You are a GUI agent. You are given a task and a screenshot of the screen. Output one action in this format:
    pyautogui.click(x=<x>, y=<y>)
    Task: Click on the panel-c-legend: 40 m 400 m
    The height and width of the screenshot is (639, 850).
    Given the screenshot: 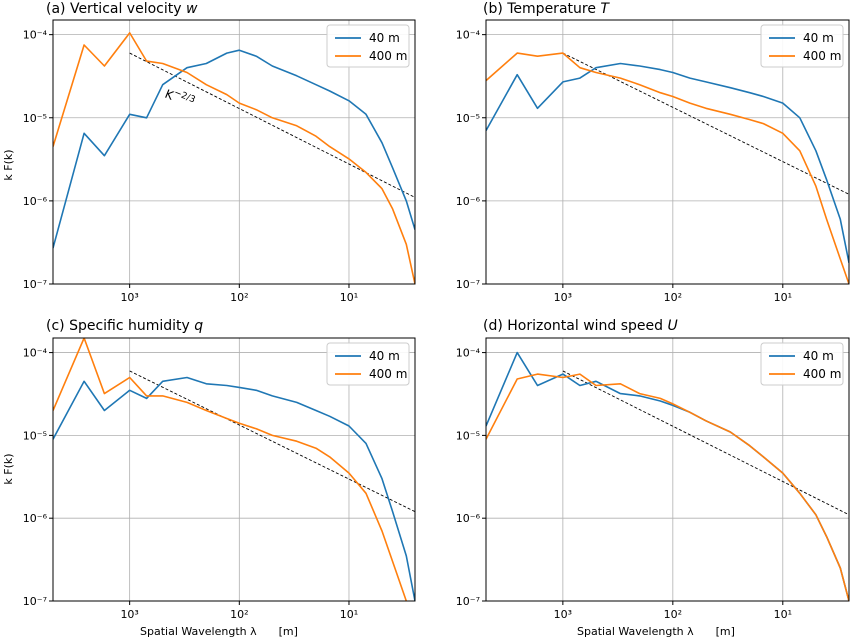 What is the action you would take?
    pyautogui.click(x=368, y=364)
    